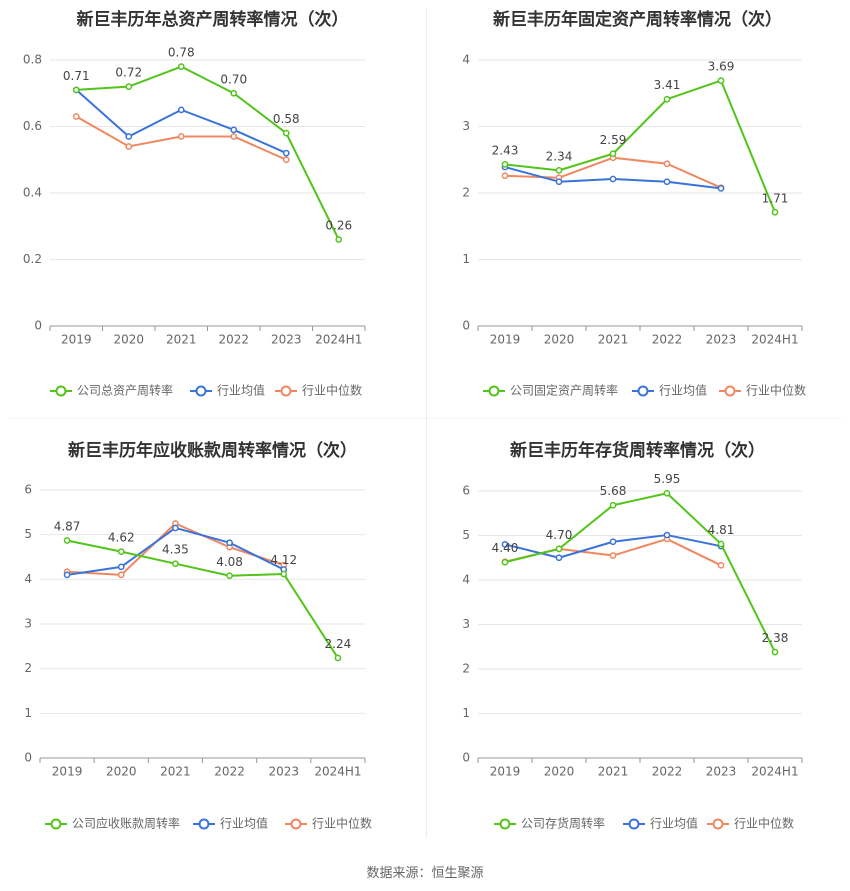  I want to click on legend-label: 公司存货周转率, so click(563, 823).